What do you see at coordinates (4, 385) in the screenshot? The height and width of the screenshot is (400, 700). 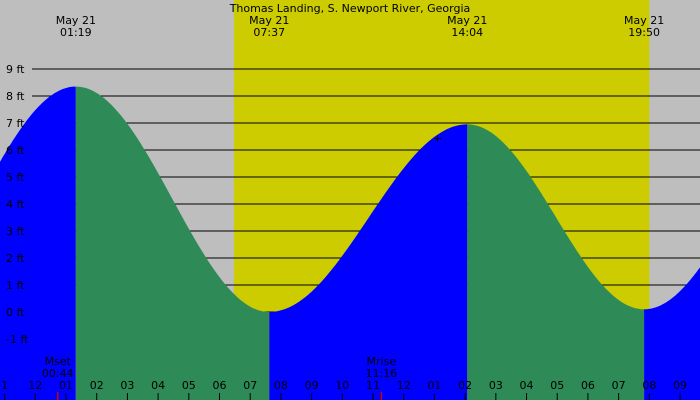 I see `x-tick-label-0: 1` at bounding box center [4, 385].